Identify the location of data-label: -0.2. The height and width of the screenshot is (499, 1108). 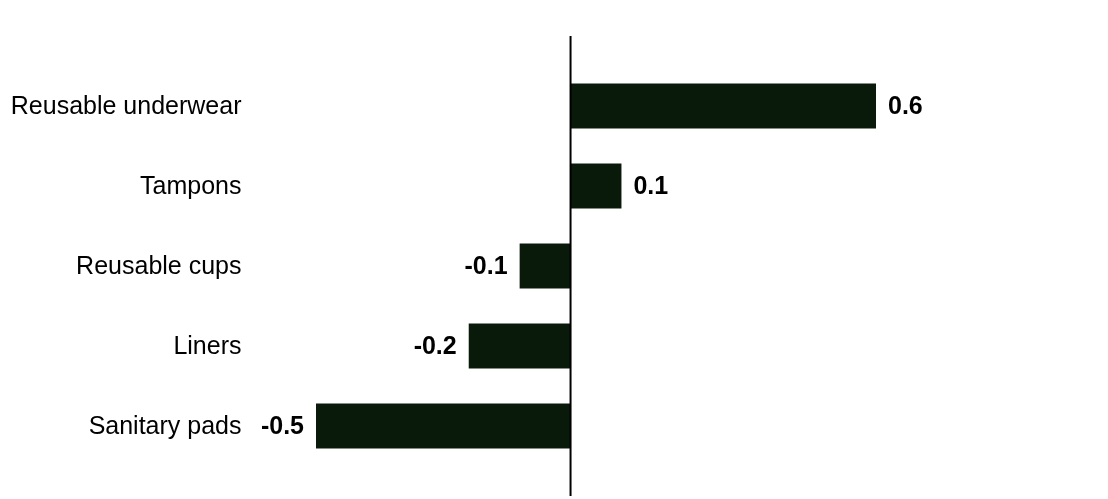
(435, 345).